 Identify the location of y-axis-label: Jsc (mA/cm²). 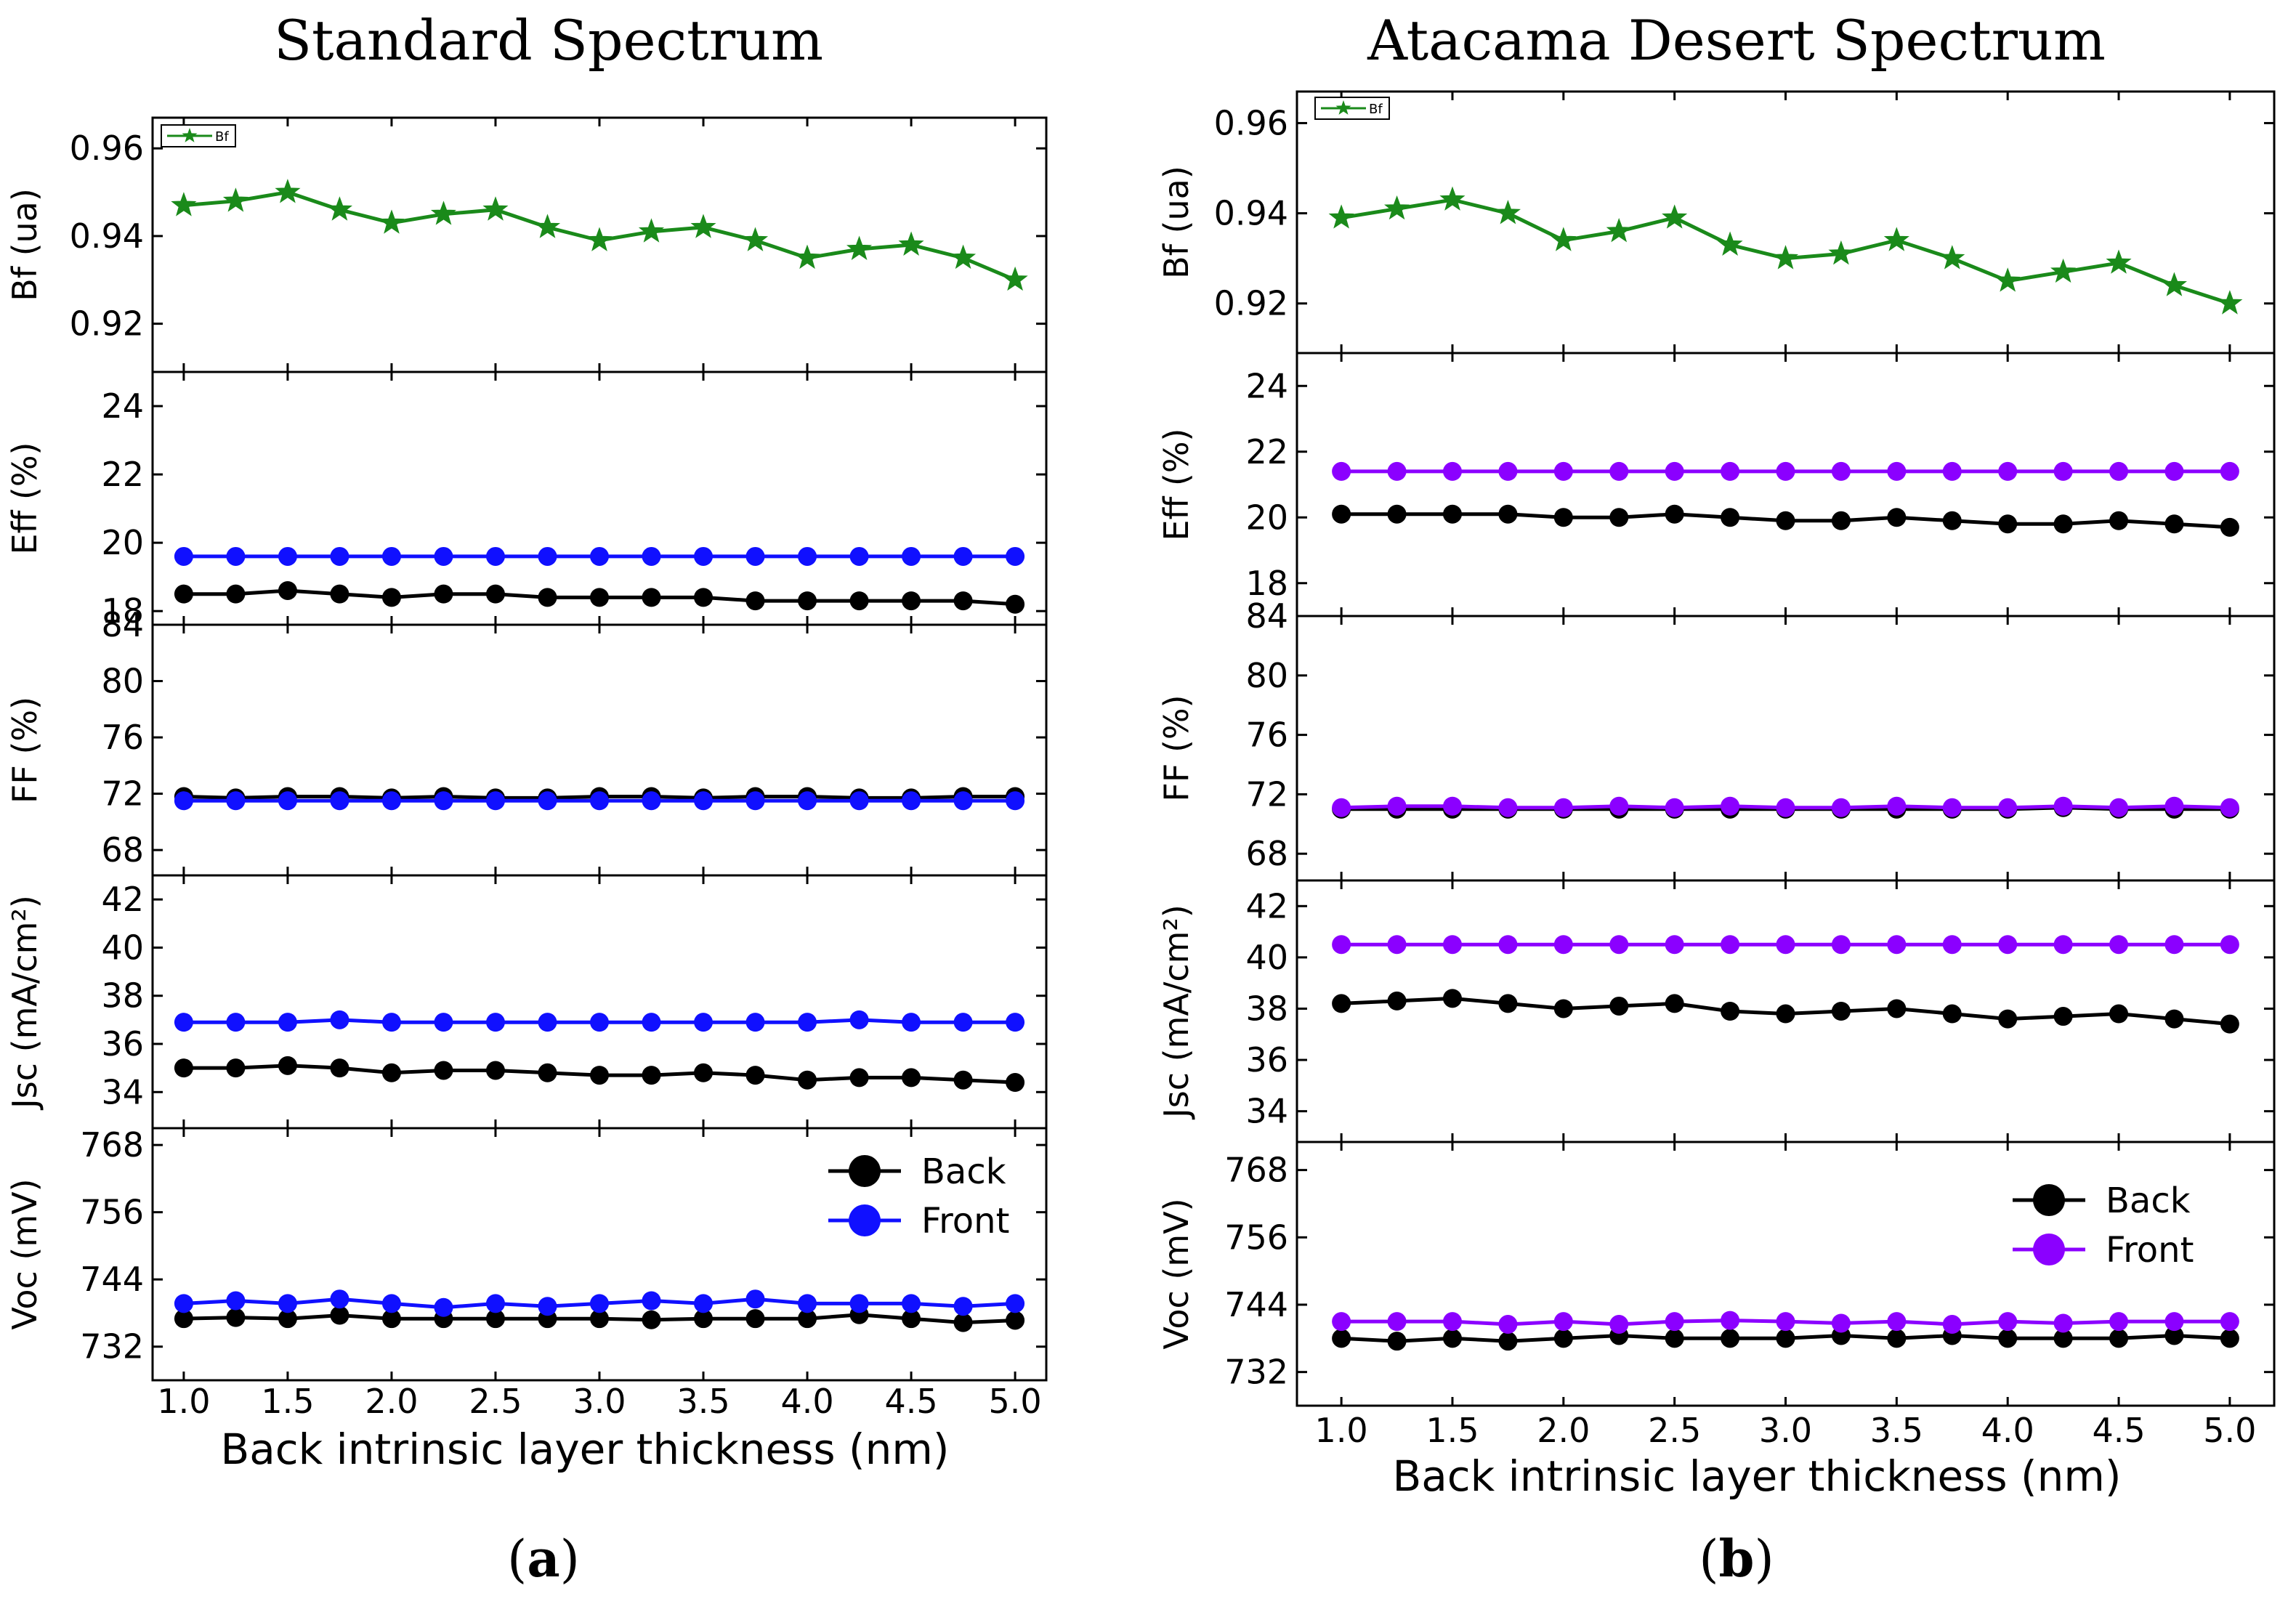
(24, 1003).